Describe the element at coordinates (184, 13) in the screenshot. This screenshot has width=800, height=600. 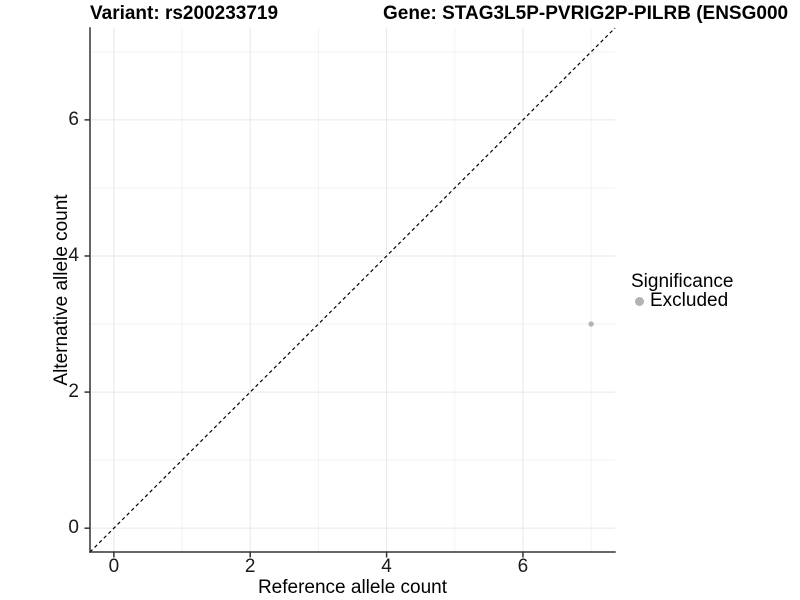
I see `variant-title: Variant: rs200233719` at that location.